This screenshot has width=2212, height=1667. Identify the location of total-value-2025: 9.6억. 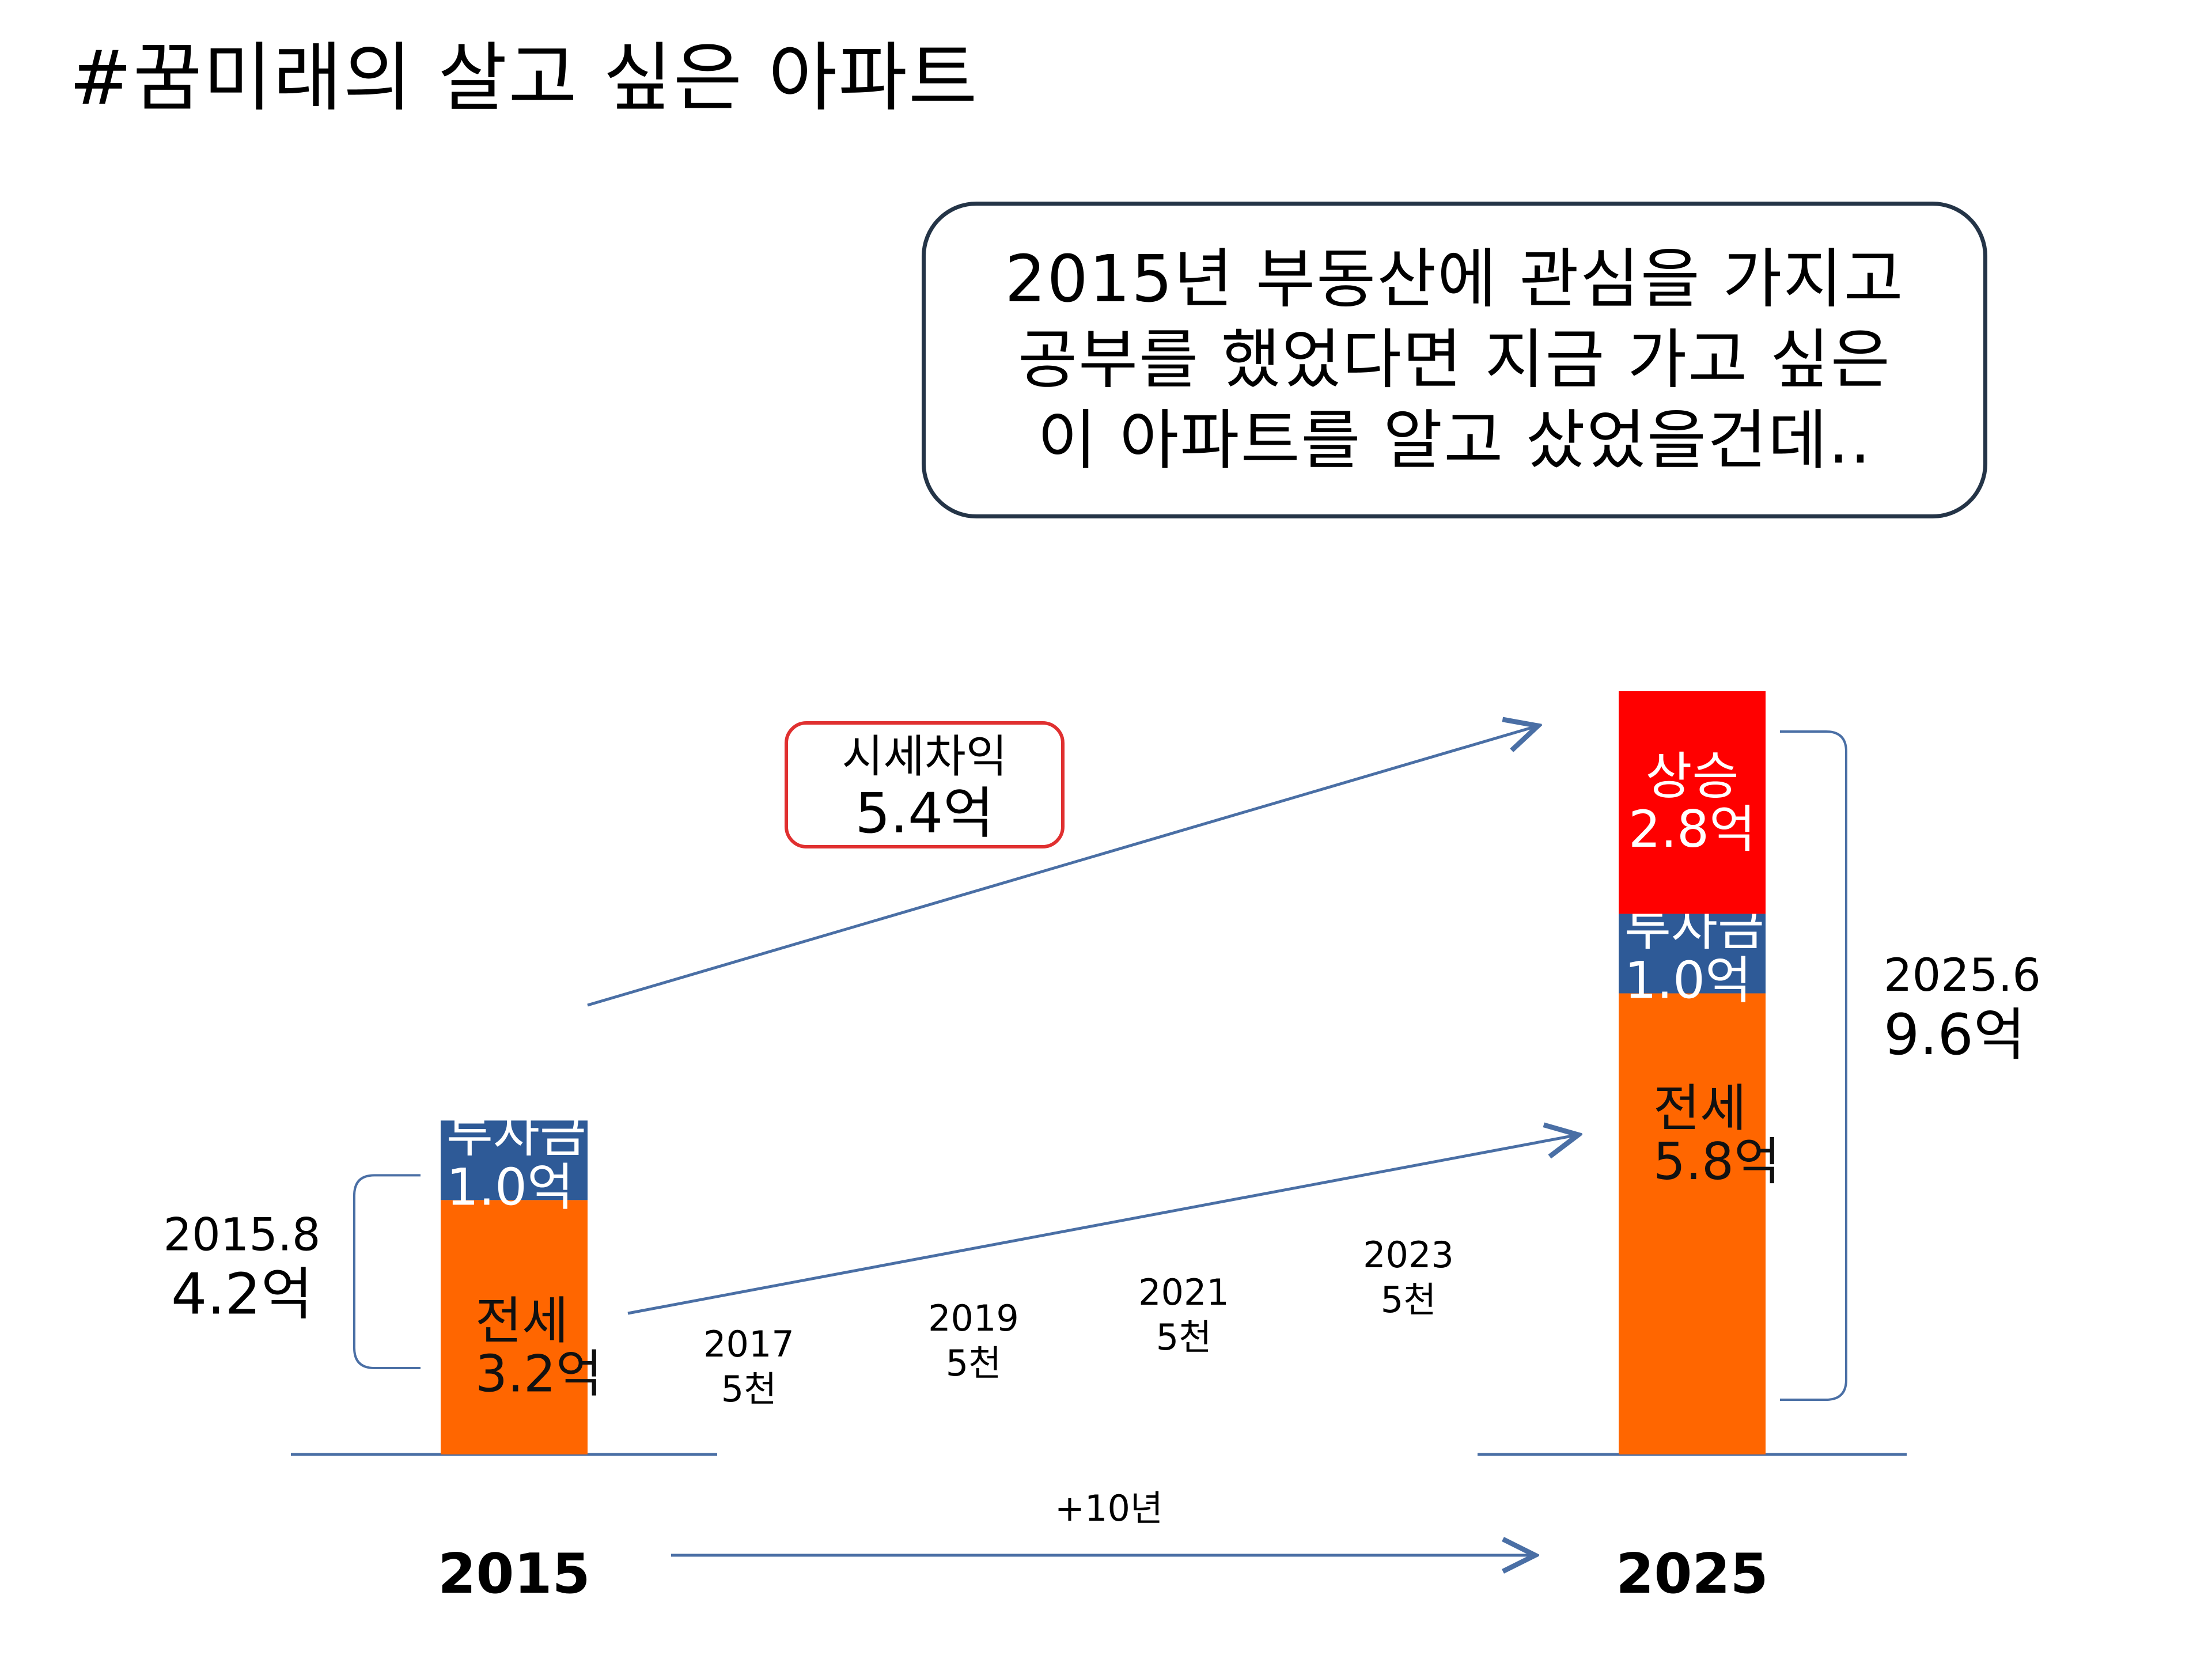
(1954, 1035).